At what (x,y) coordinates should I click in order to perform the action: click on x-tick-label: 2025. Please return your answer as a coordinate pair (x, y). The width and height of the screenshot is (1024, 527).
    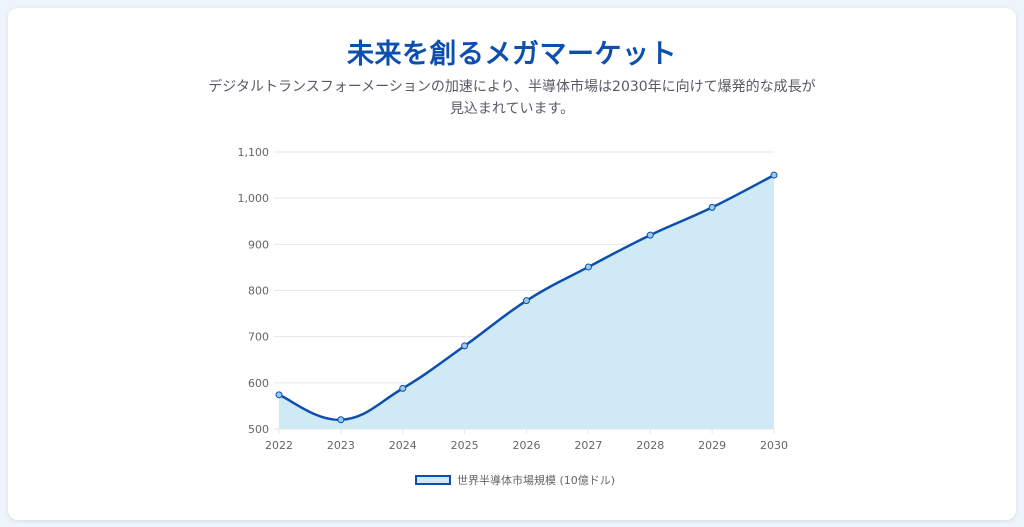
    Looking at the image, I should click on (465, 445).